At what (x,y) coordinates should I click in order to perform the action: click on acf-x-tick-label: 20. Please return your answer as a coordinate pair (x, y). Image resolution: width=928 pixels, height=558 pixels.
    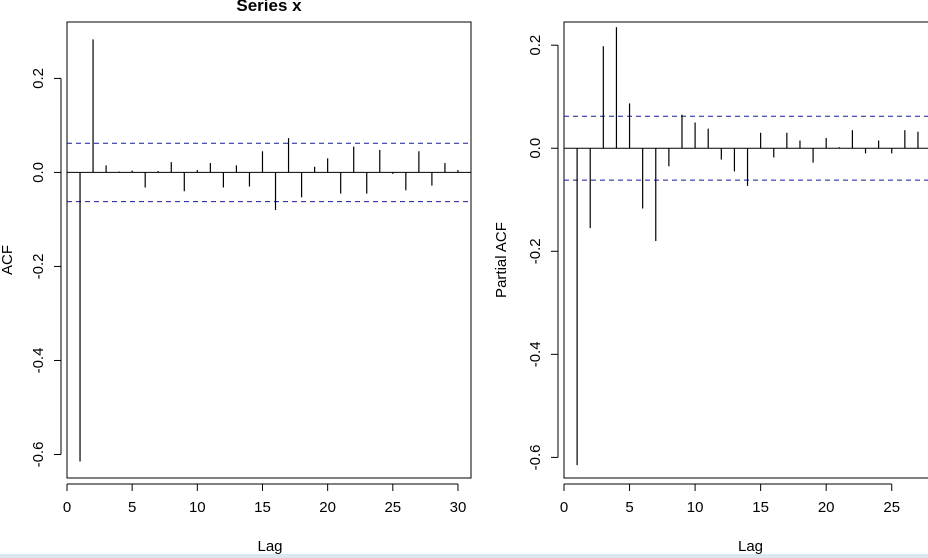
    Looking at the image, I should click on (327, 507).